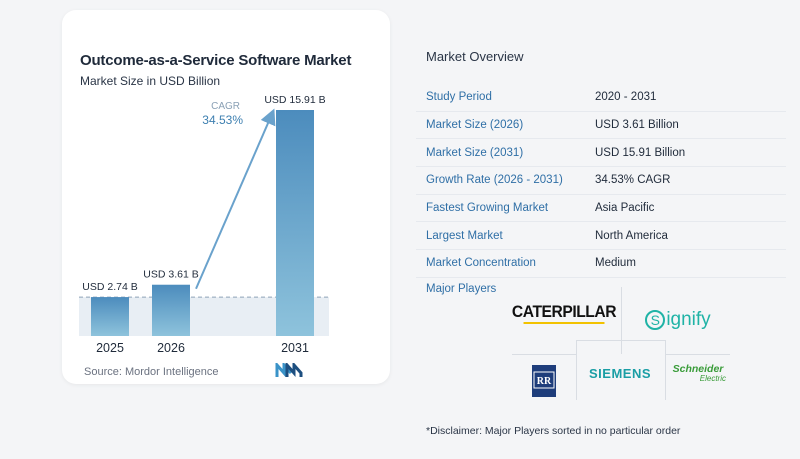 The image size is (800, 459). Describe the element at coordinates (475, 152) in the screenshot. I see `row-label: Market Size (2031)` at that location.